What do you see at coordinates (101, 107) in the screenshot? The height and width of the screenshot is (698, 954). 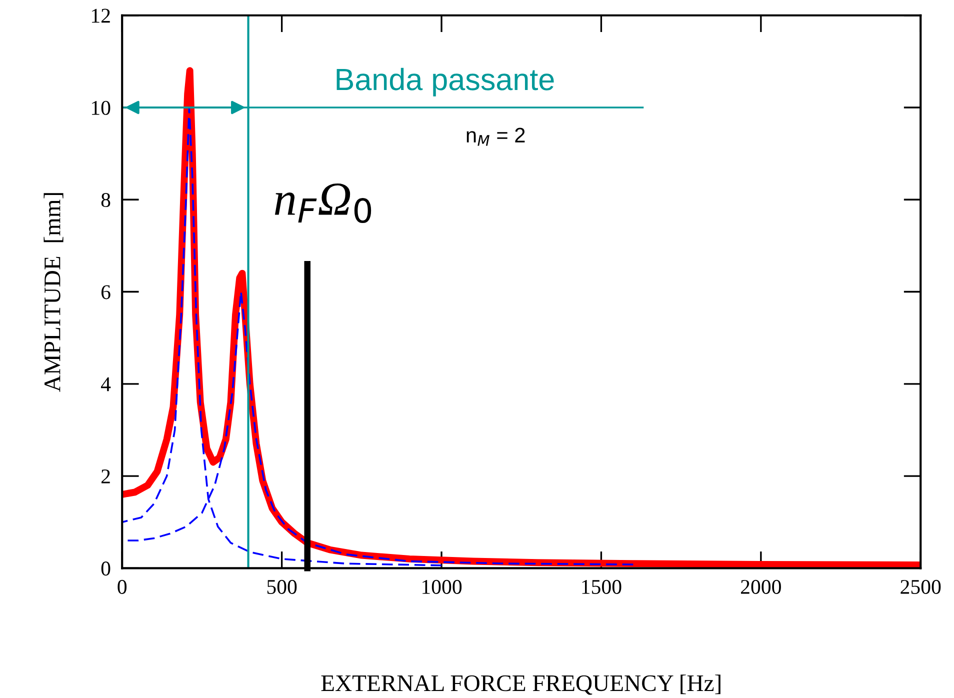 I see `y-tick-label: 10` at bounding box center [101, 107].